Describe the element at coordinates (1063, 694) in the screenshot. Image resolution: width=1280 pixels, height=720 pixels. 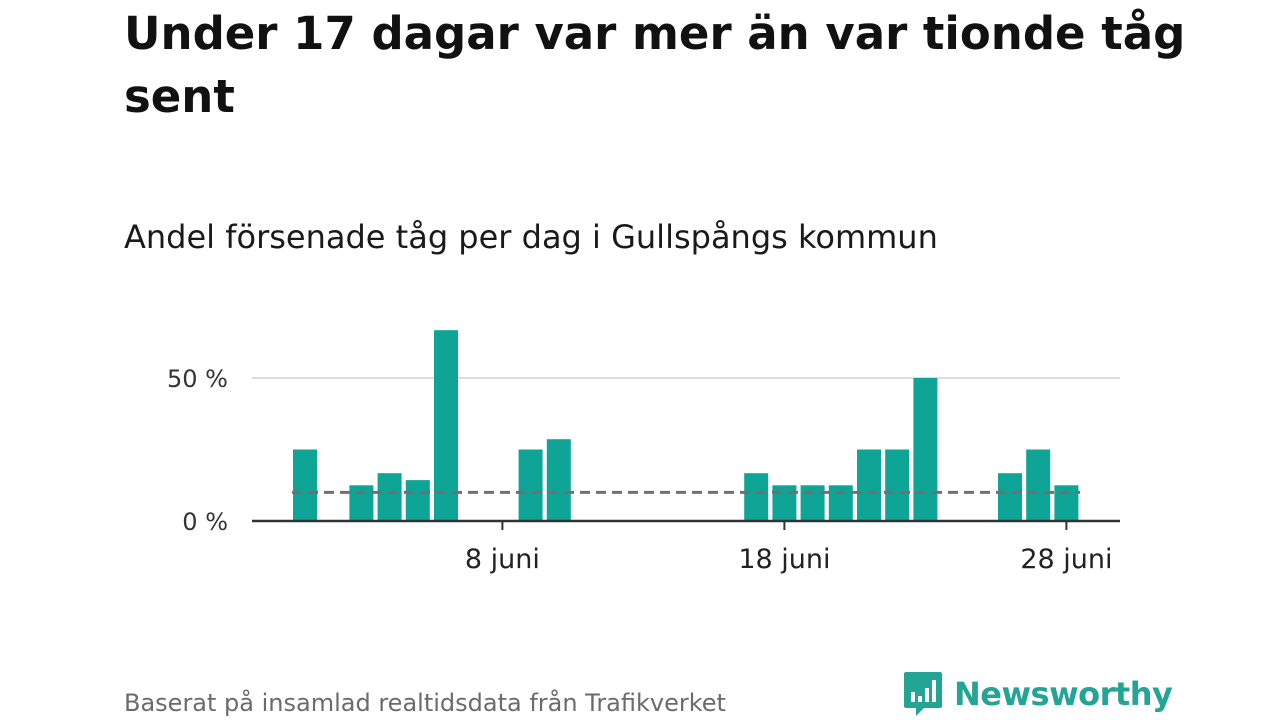
I see `logo-text: Newsworthy` at that location.